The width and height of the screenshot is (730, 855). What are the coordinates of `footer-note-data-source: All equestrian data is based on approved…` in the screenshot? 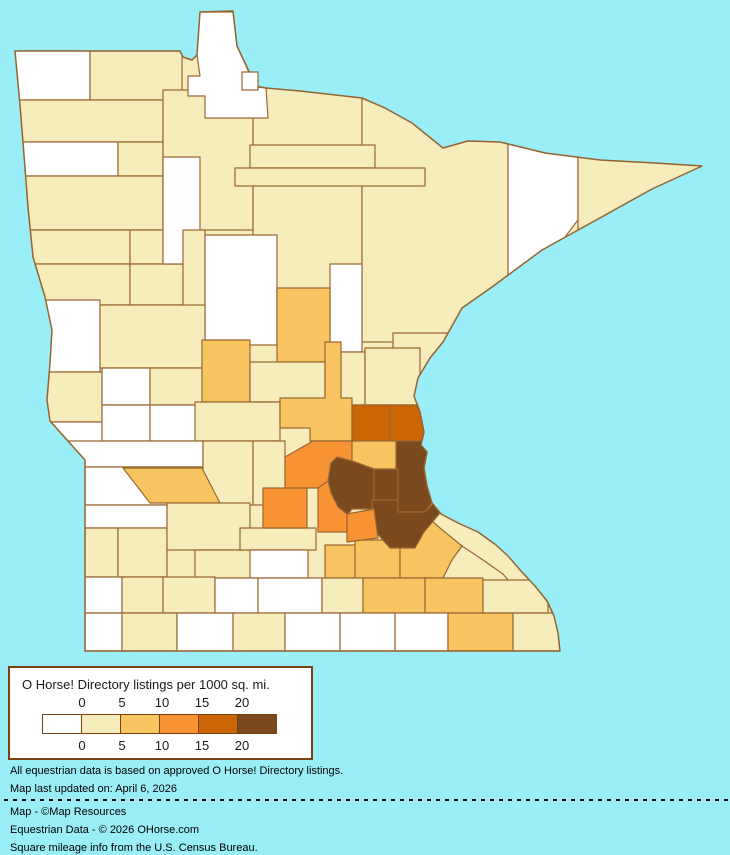 It's located at (177, 771).